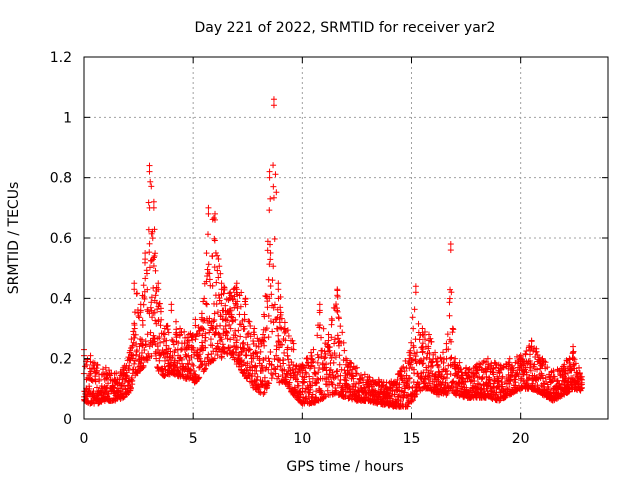  I want to click on y-tick-label: 0.6, so click(61, 239).